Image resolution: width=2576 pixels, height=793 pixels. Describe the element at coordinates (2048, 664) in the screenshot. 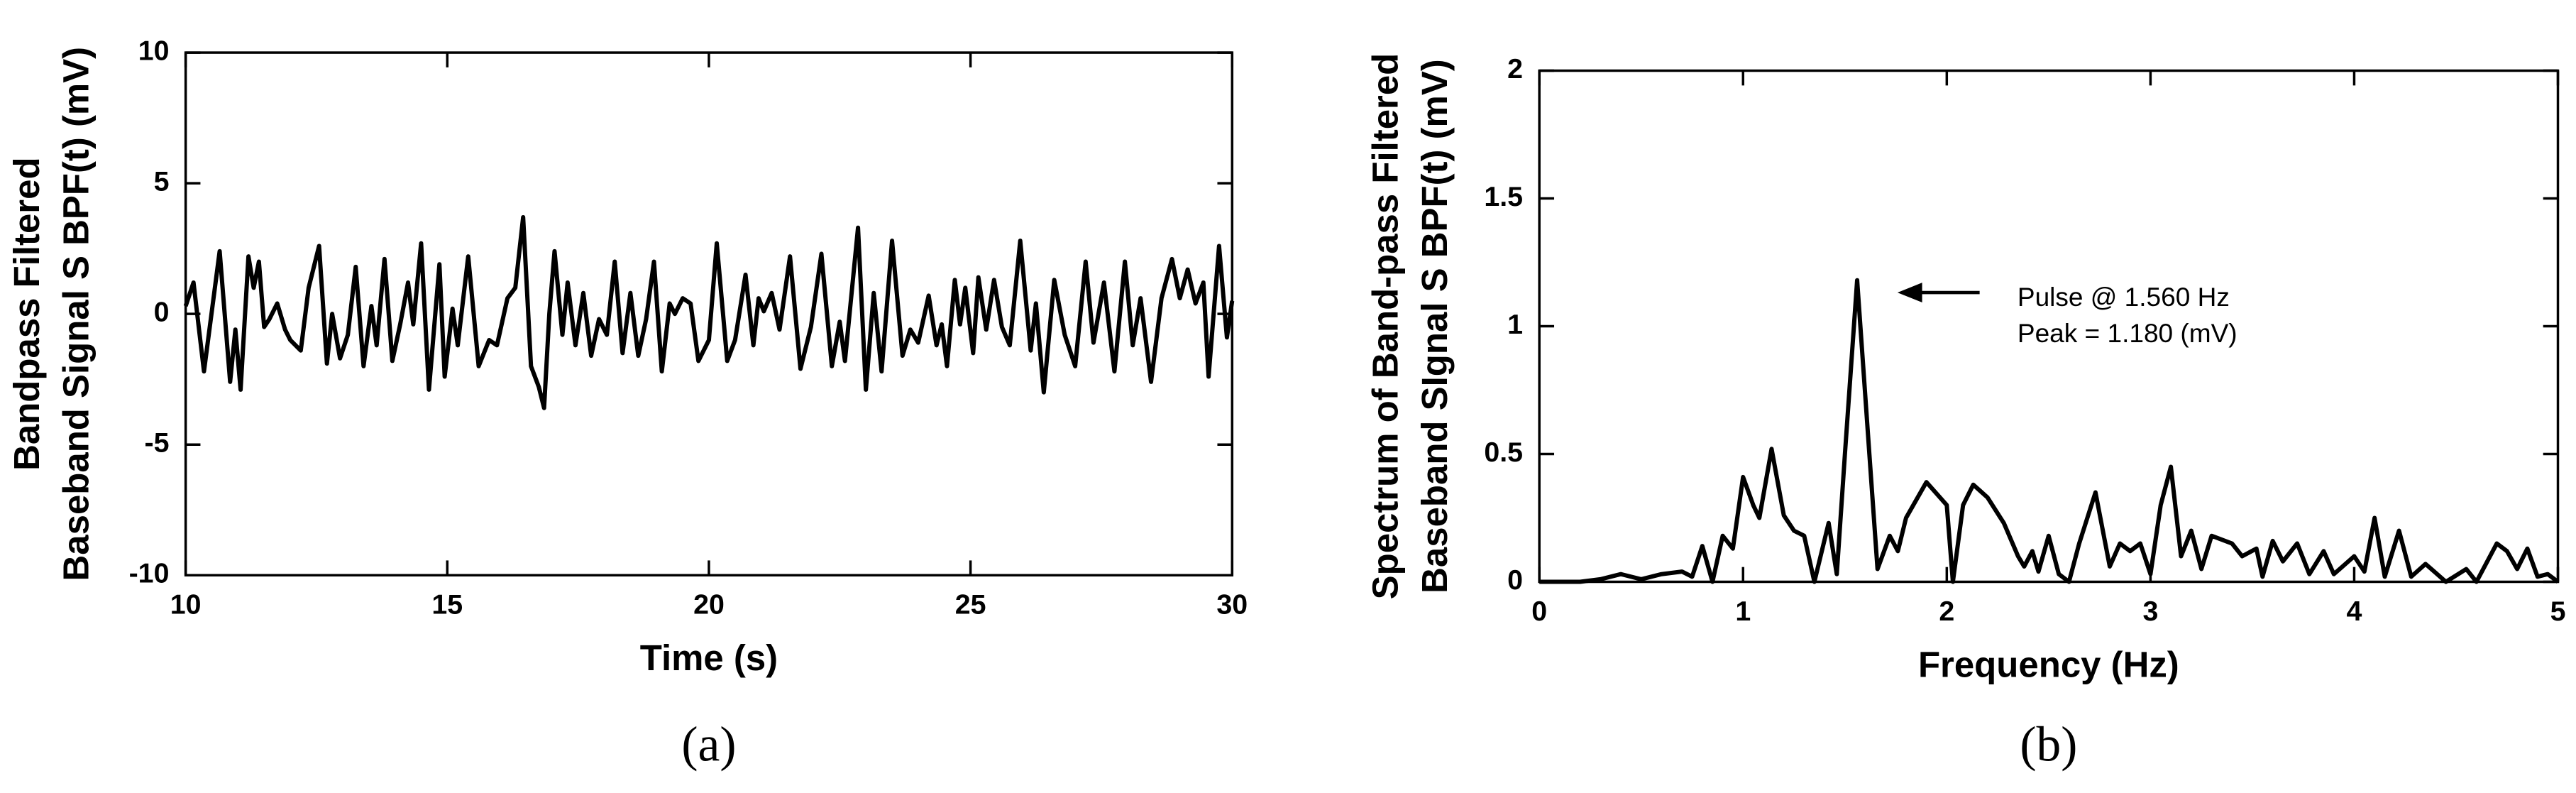

I see `x-axis-label: Frequency (Hz)` at that location.